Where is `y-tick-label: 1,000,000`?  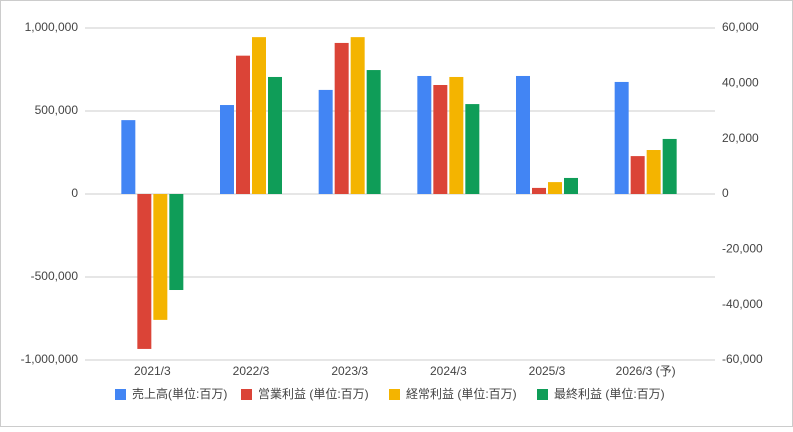 y-tick-label: 1,000,000 is located at coordinates (52, 27).